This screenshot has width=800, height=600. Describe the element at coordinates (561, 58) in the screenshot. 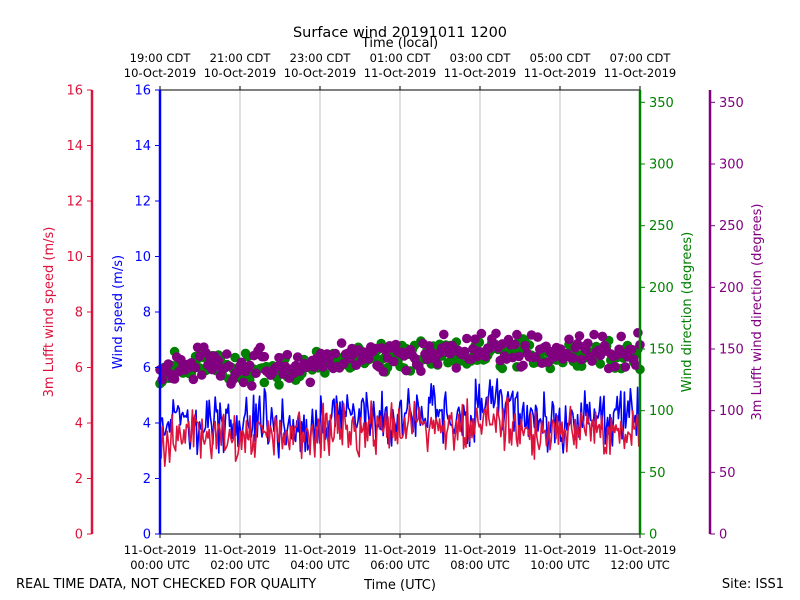

I see `top-tick-label: 05:00 CDT` at that location.